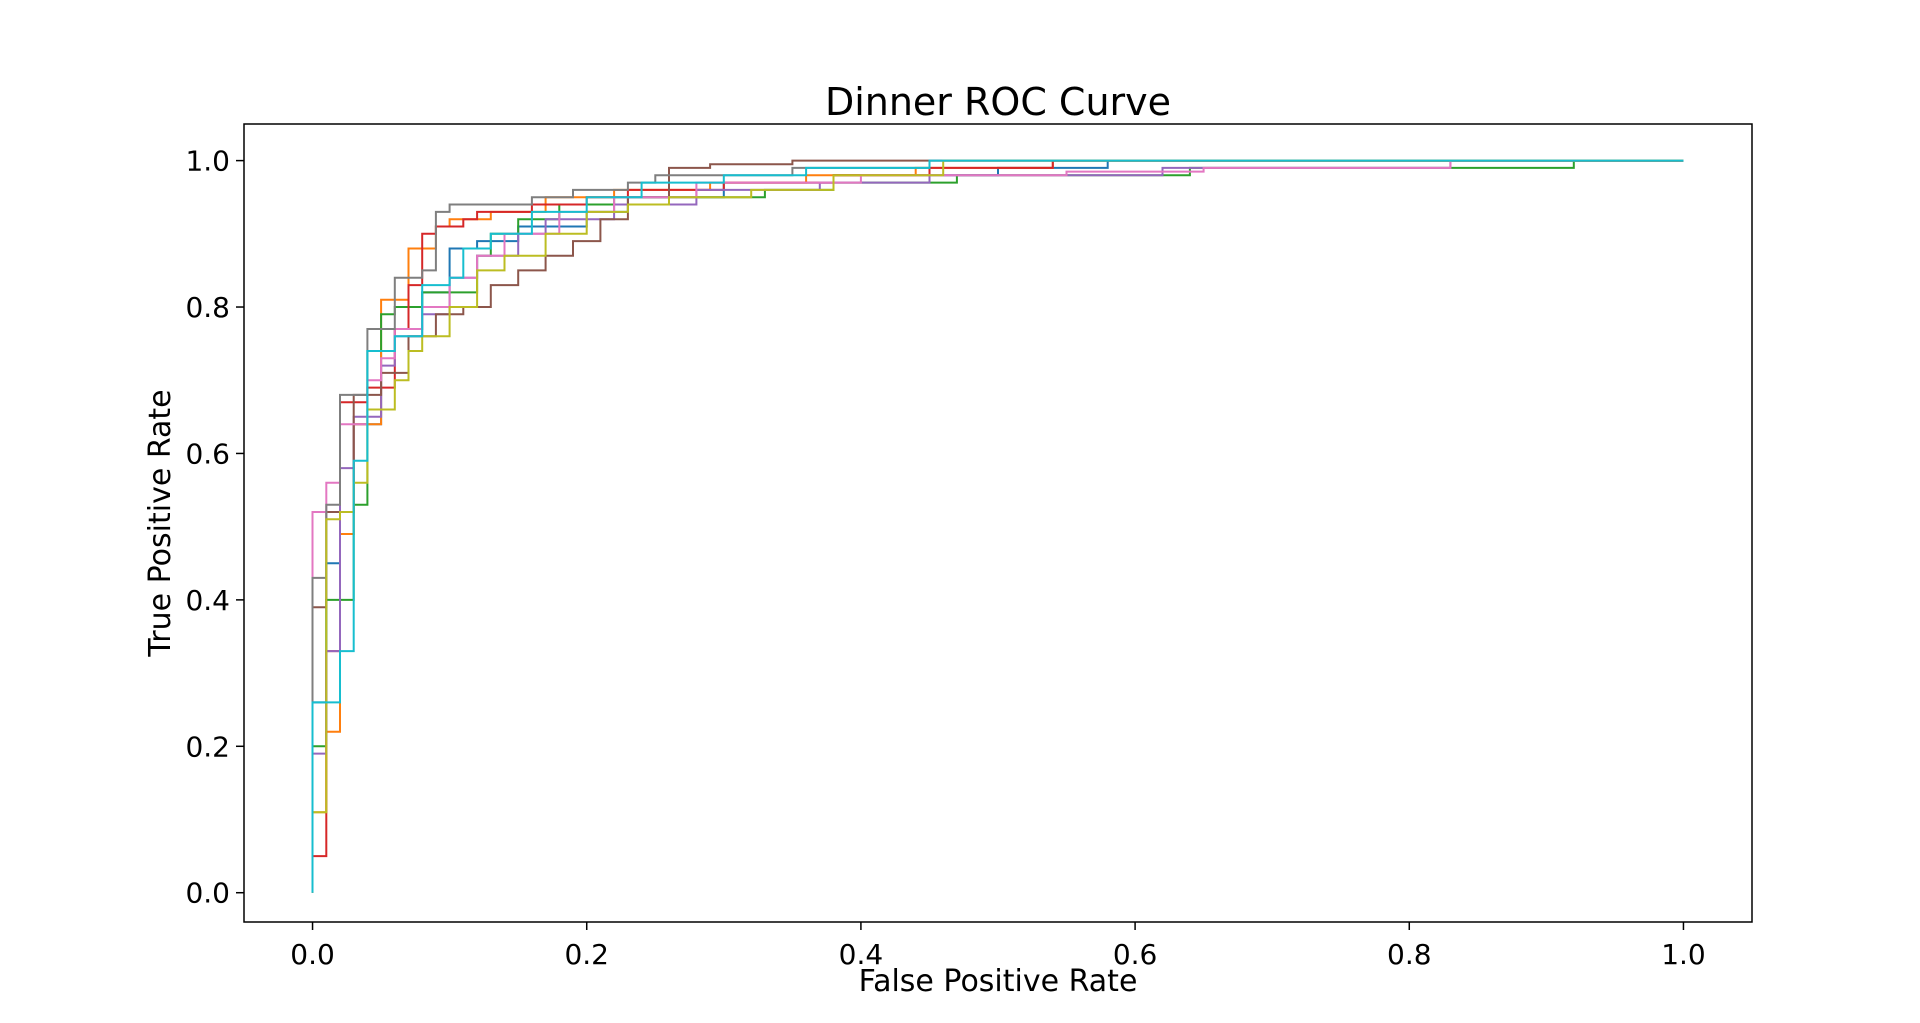 This screenshot has height=1023, width=1920. Describe the element at coordinates (1135, 954) in the screenshot. I see `x-tick-label: 0.6` at that location.